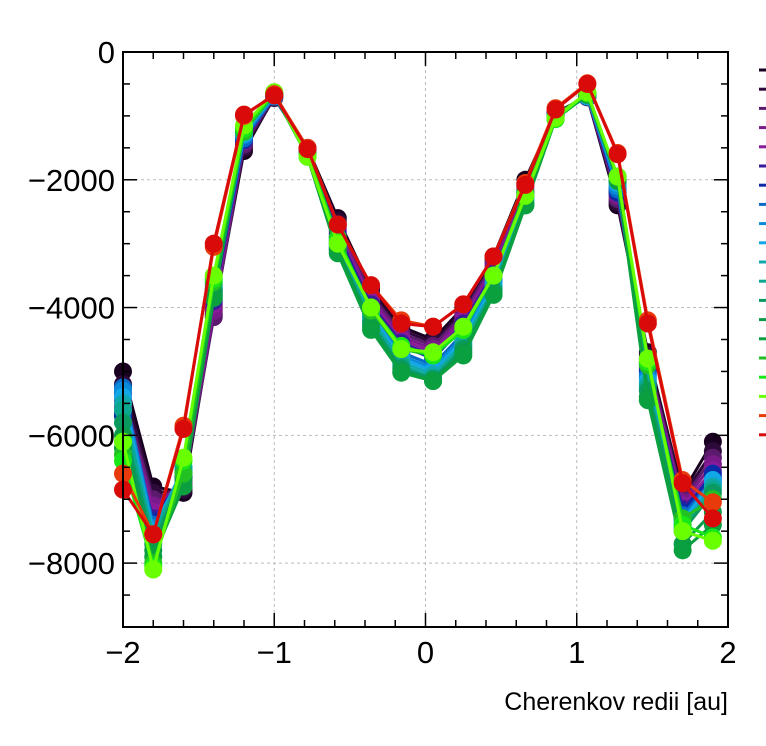 This screenshot has height=746, width=766. Describe the element at coordinates (576, 652) in the screenshot. I see `x-tick-label: 1` at that location.